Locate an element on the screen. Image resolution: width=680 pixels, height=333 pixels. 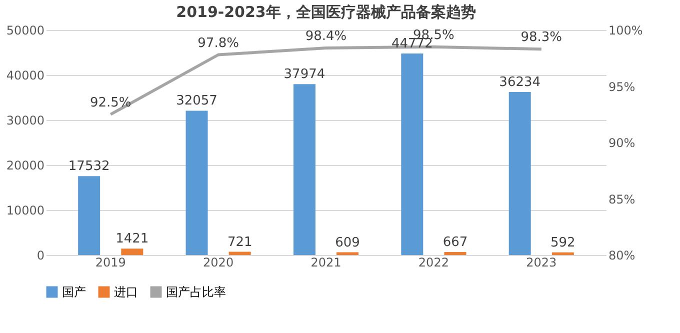
y-tick-label: 10000 is located at coordinates (25, 211).